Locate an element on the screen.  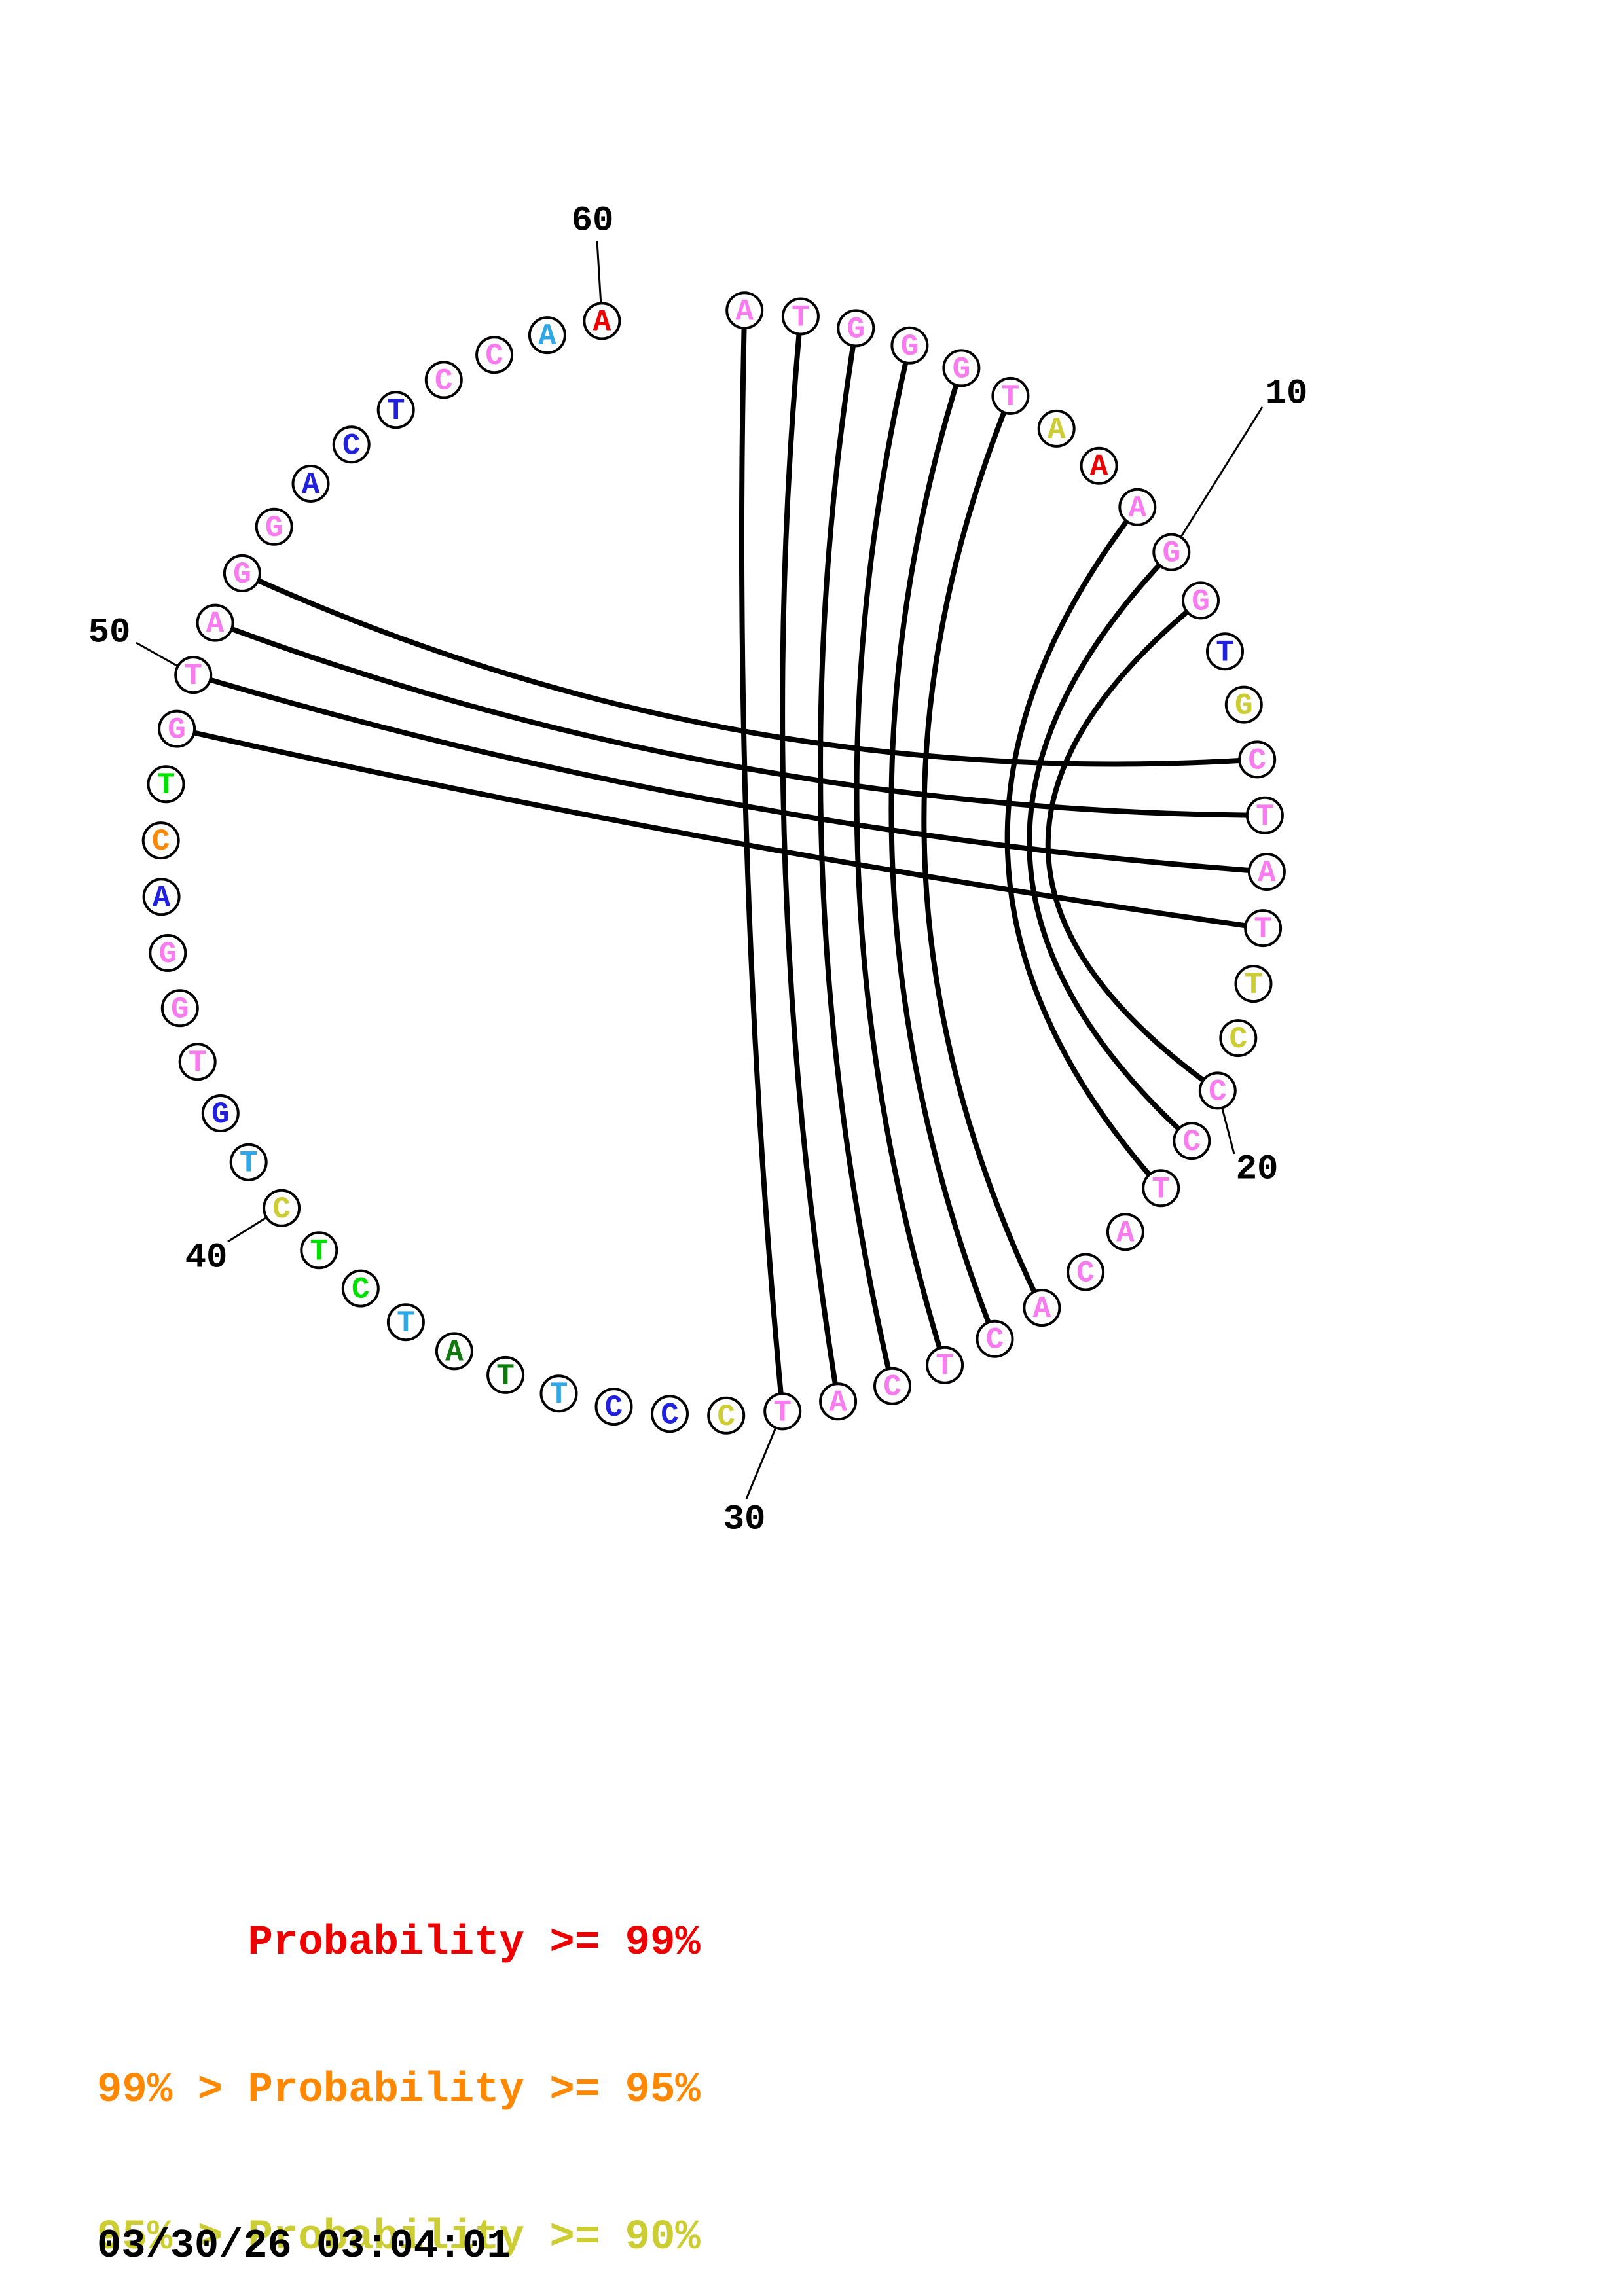
base-letter-27: T is located at coordinates (945, 1367).